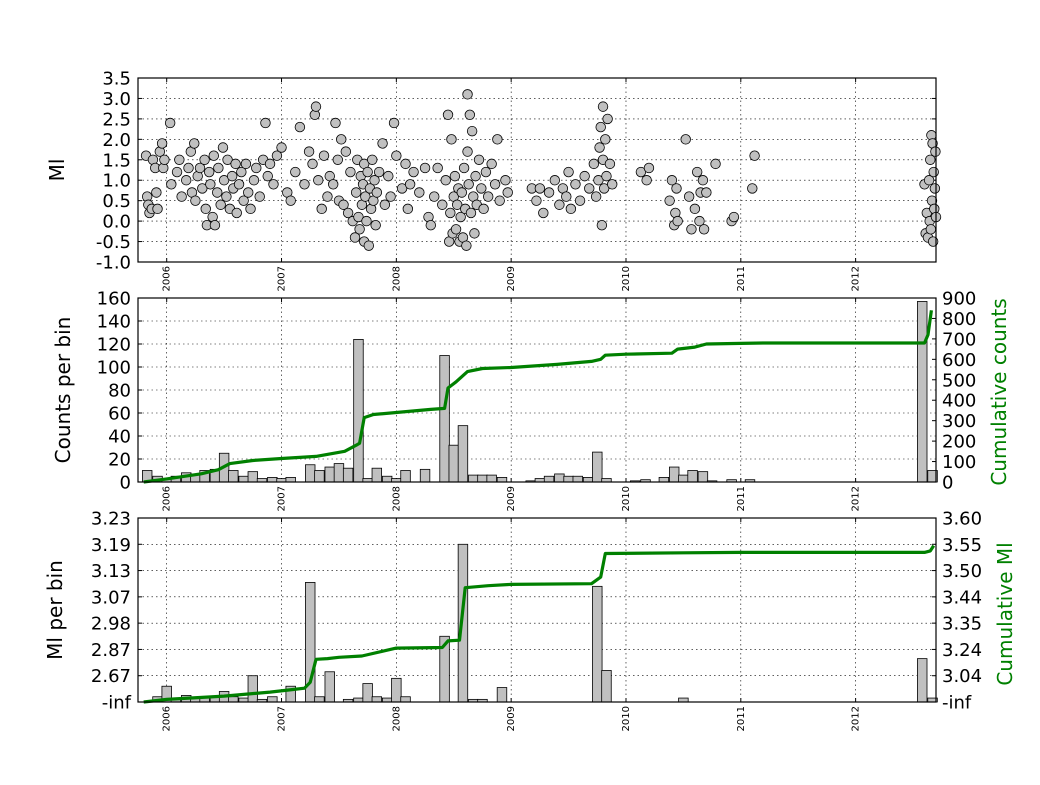  I want to click on y-tick-label: -0.5, so click(113, 242).